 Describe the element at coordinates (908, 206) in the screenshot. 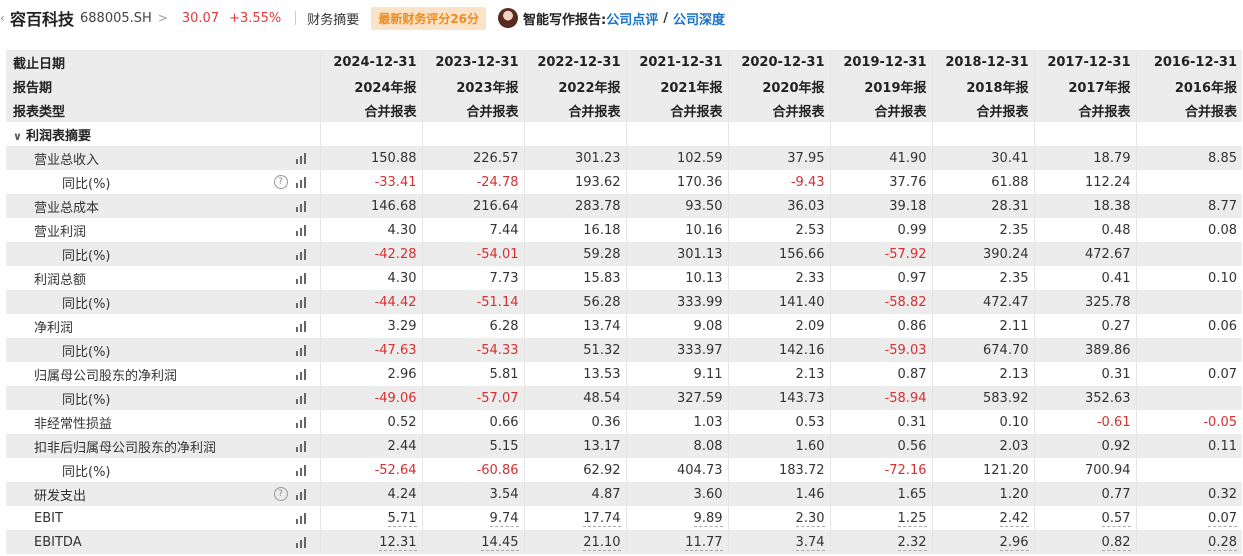

I see `value: 39.18` at that location.